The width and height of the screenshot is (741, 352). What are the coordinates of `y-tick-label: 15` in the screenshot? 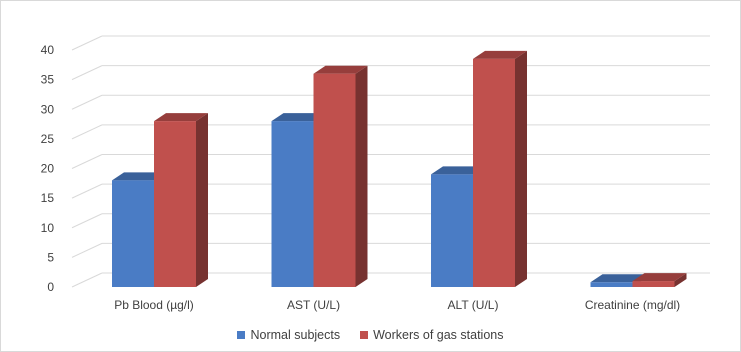 It's located at (48, 198).